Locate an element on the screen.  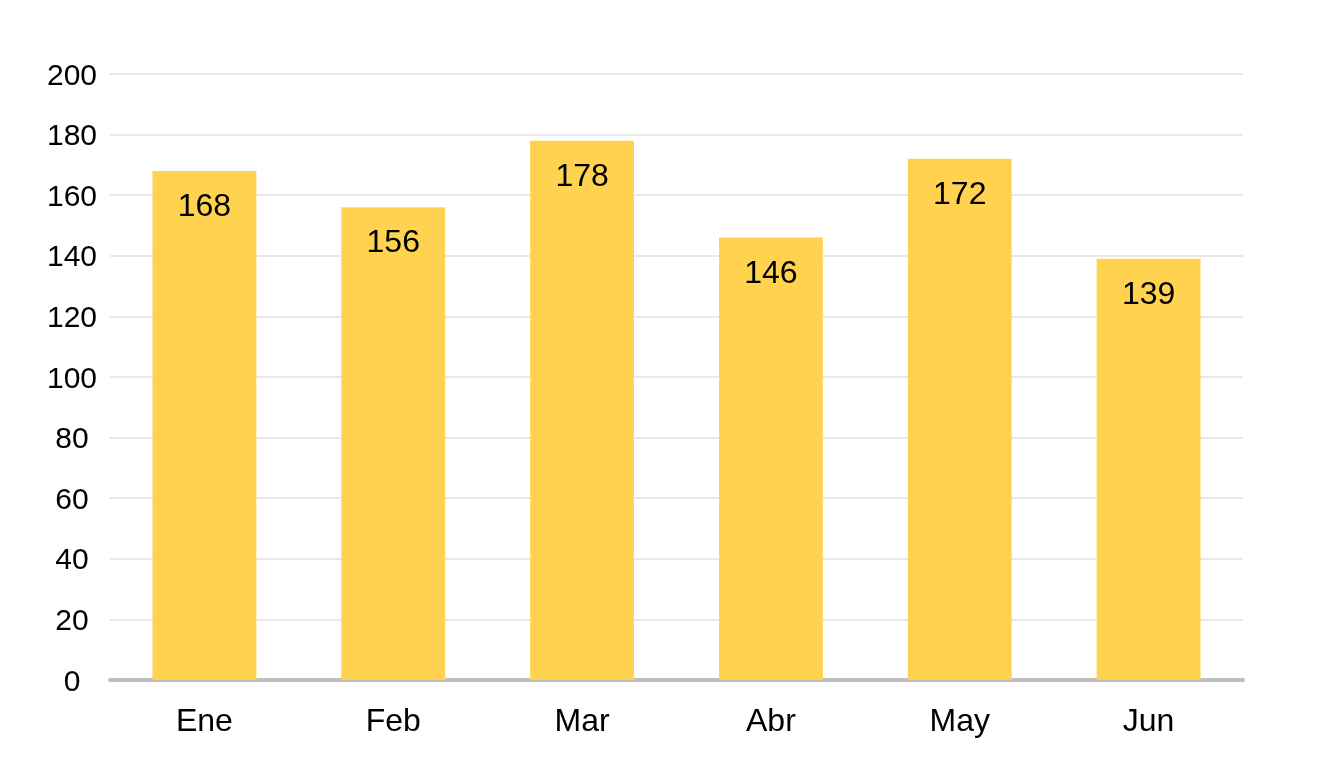
y-tick-label: 80 is located at coordinates (72, 438).